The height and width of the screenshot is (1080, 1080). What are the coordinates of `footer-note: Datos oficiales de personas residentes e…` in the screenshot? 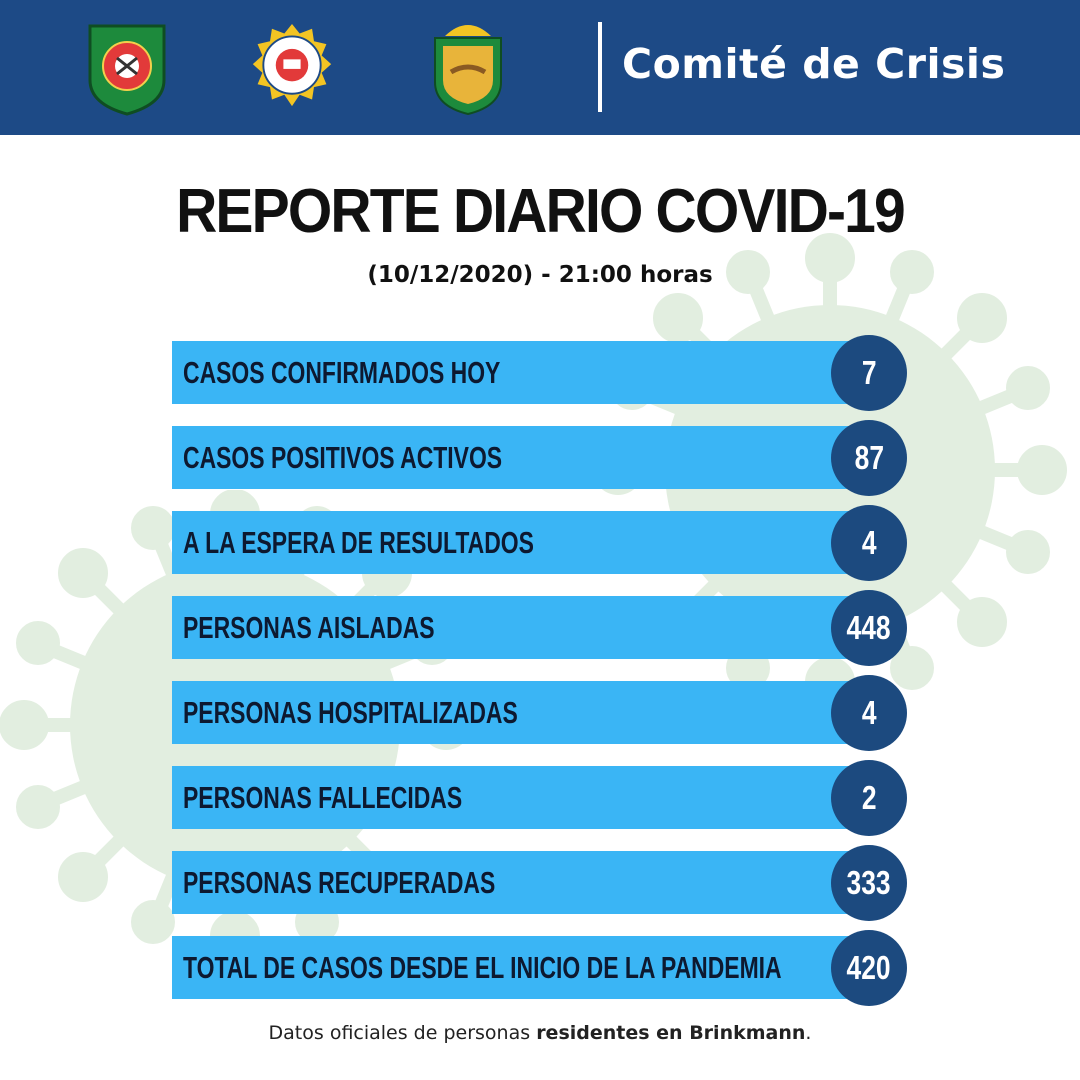 It's located at (540, 1033).